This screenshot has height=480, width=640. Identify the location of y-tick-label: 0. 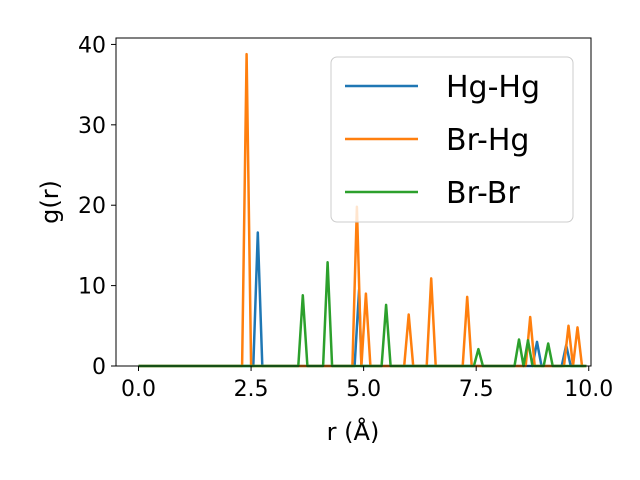
(99, 367).